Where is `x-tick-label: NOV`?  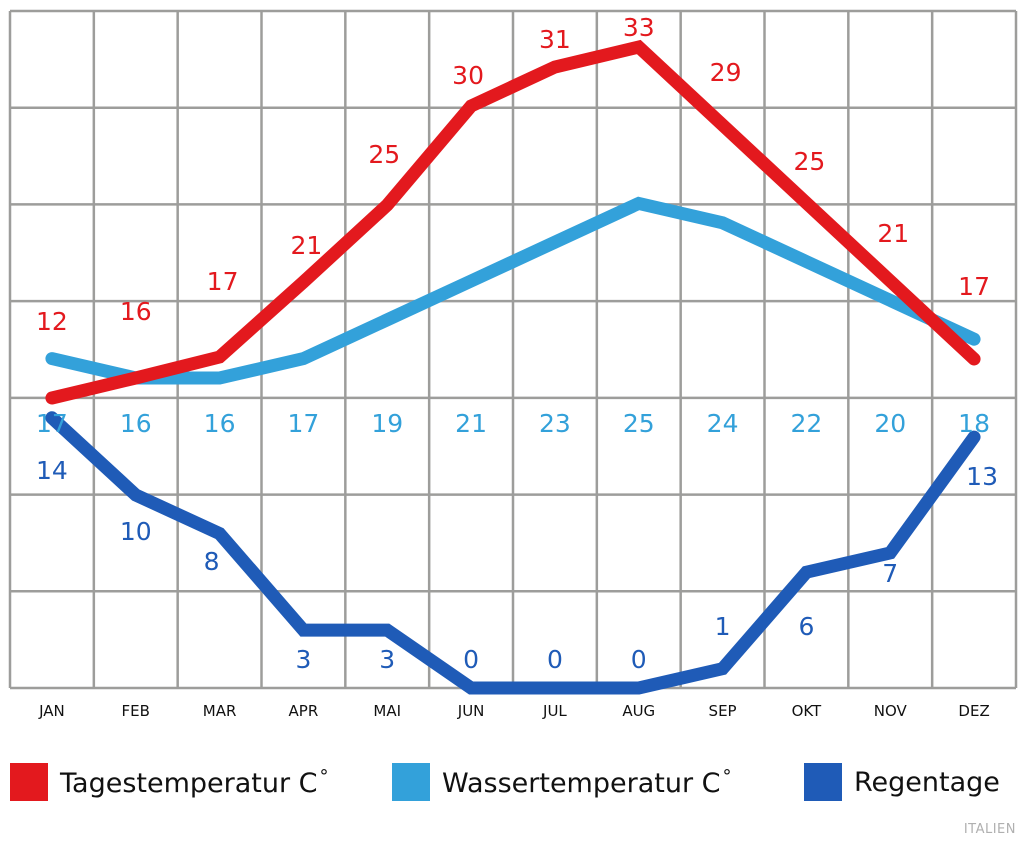 x-tick-label: NOV is located at coordinates (891, 711).